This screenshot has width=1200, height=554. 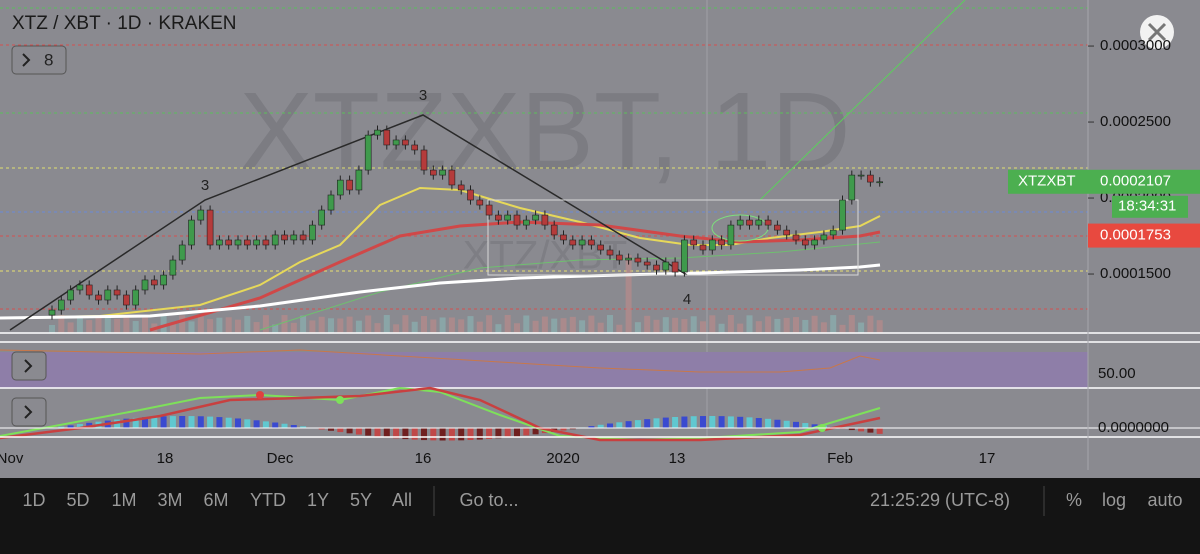 I want to click on rsi-level: 50.00, so click(x=1117, y=373).